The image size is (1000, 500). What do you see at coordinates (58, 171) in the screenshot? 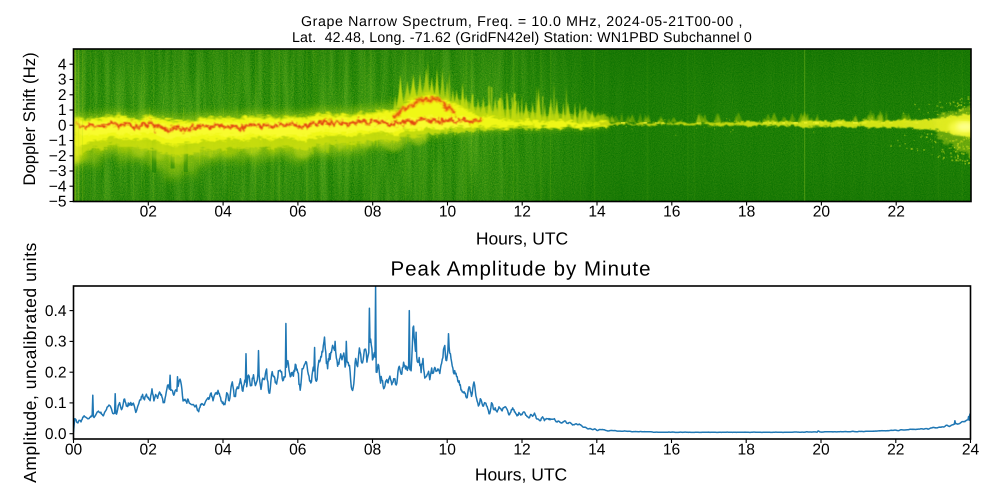
I see `svg-text: −3` at bounding box center [58, 171].